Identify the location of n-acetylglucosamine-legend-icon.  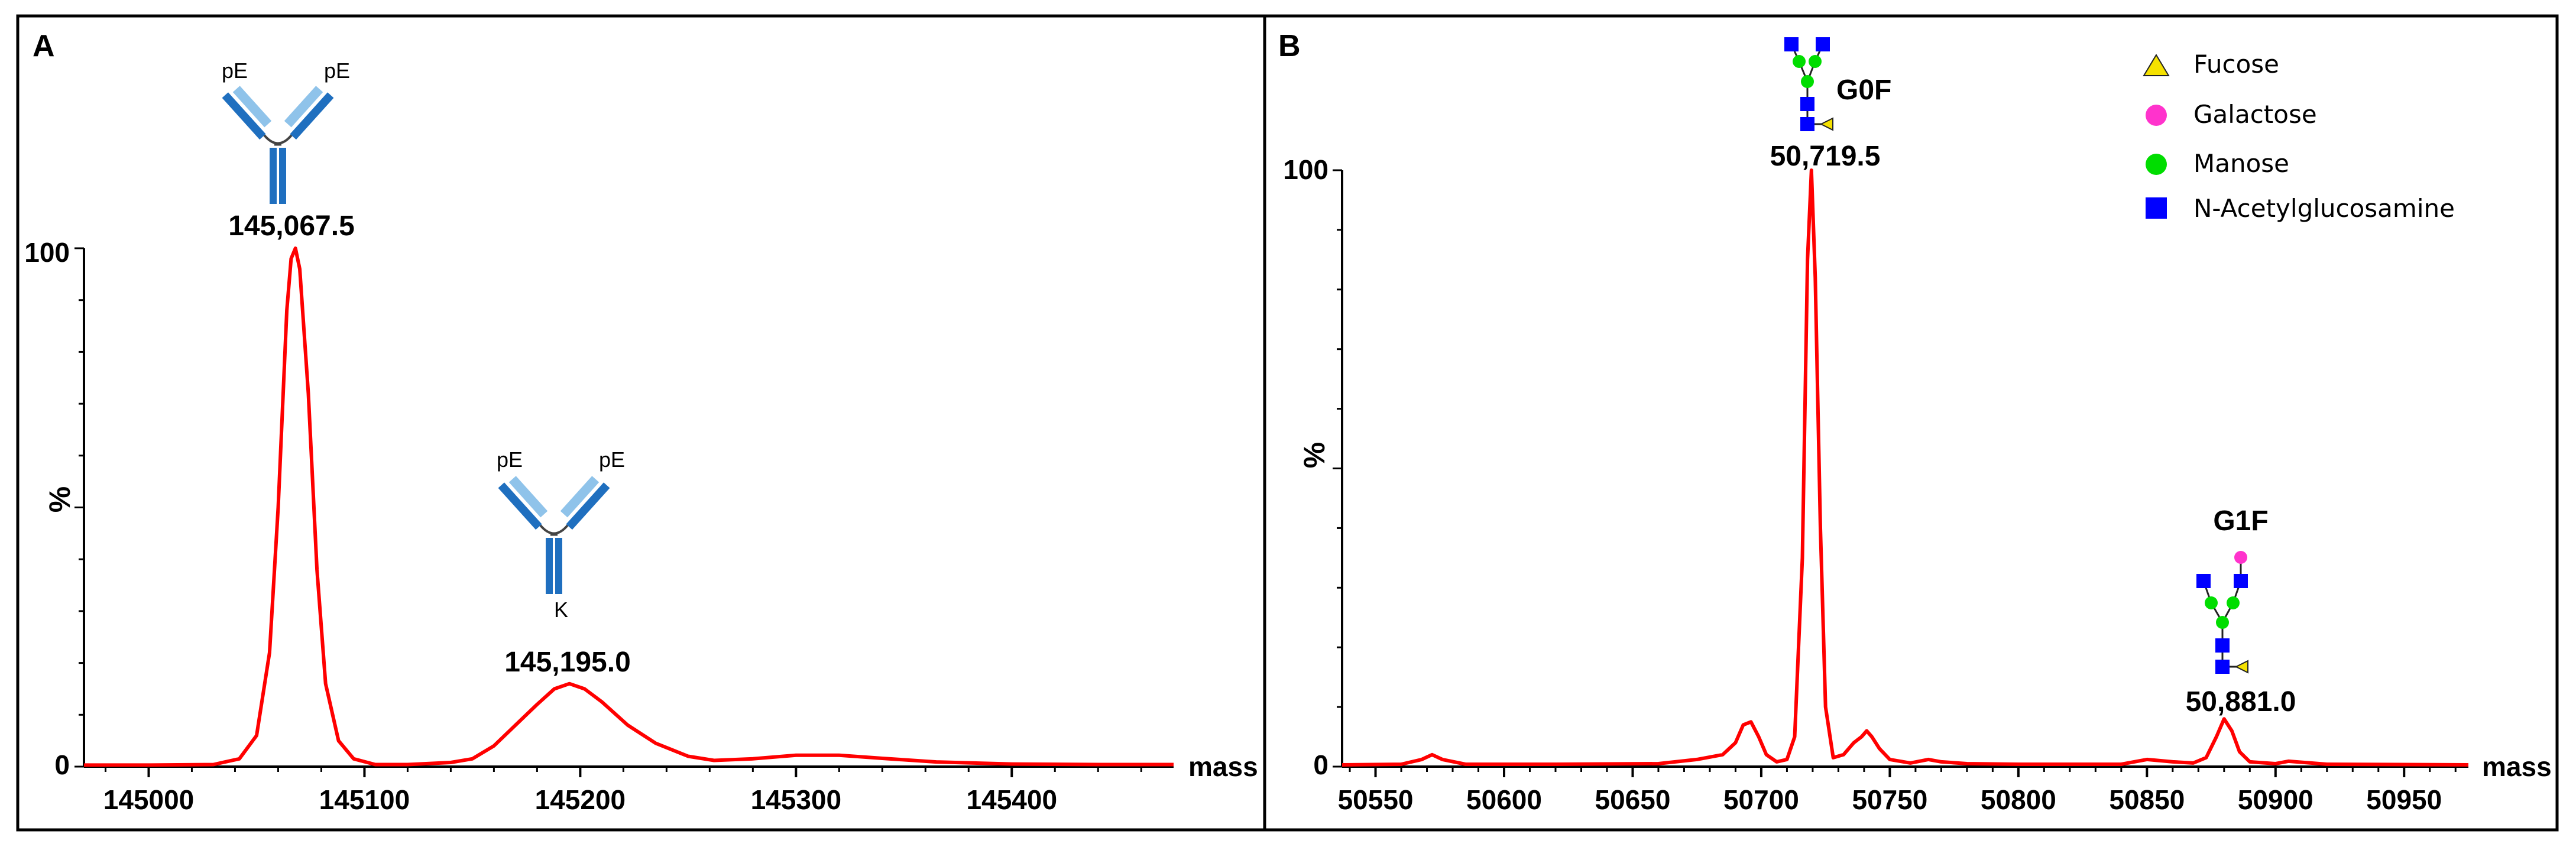
(2156, 208).